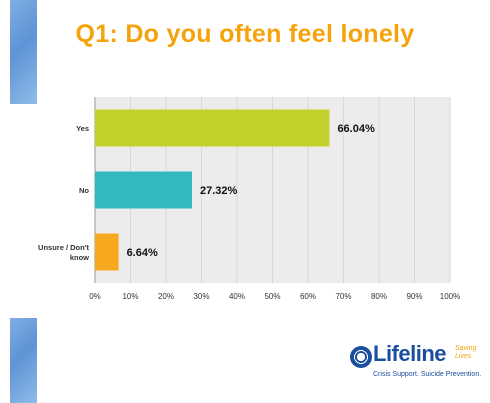 The width and height of the screenshot is (490, 403). Describe the element at coordinates (427, 374) in the screenshot. I see `logo-subtitle: Crisis Support. Suicide Prevention.` at that location.